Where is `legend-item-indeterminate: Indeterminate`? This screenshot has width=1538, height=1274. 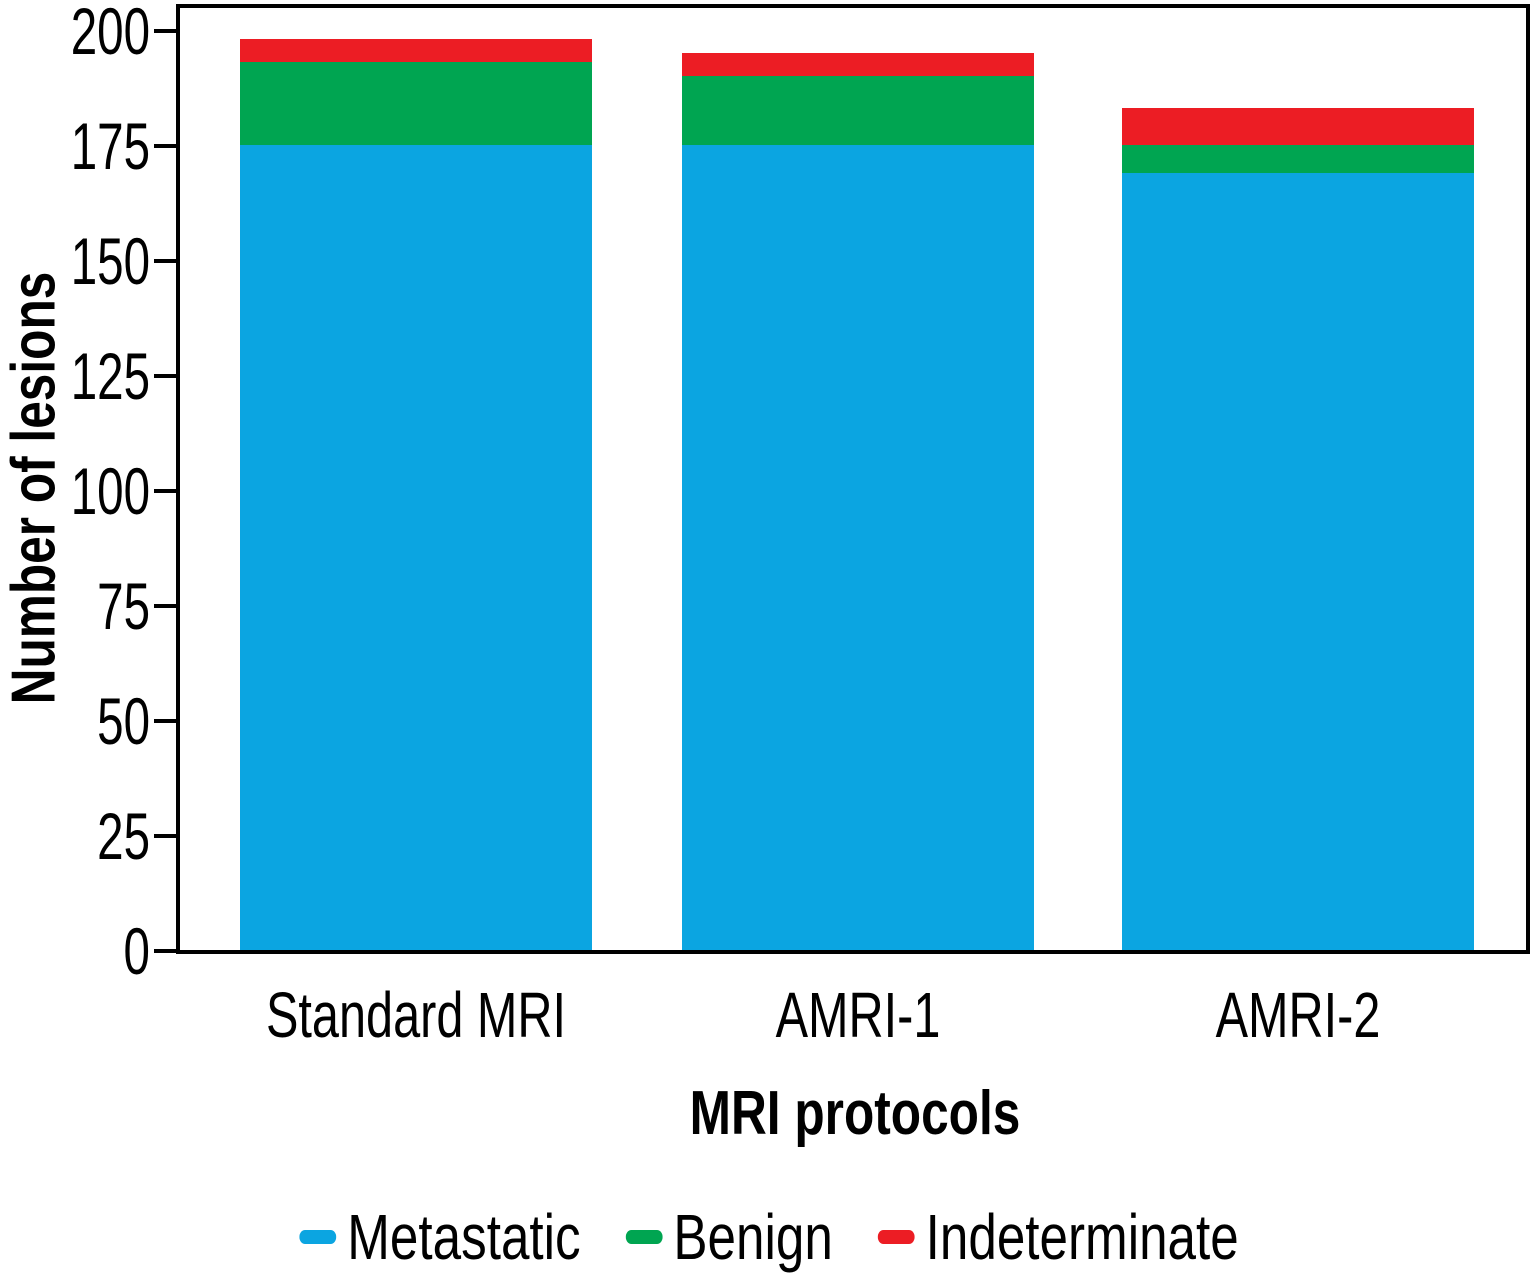 legend-item-indeterminate: Indeterminate is located at coordinates (1058, 1237).